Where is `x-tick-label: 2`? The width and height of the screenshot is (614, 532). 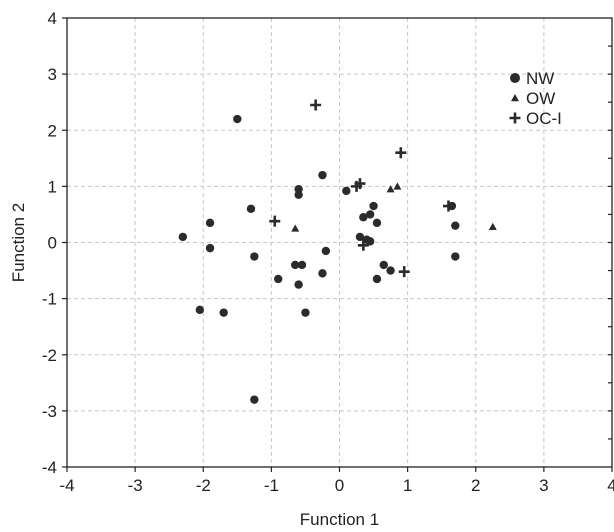 x-tick-label: 2 is located at coordinates (475, 485).